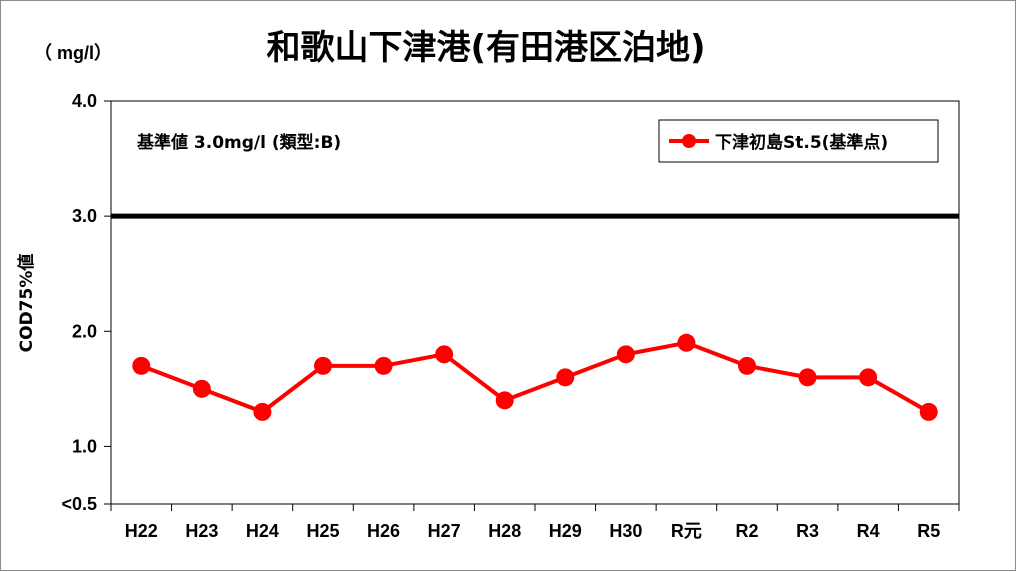 The image size is (1016, 572). Describe the element at coordinates (262, 531) in the screenshot. I see `x-tick-label: H24` at that location.